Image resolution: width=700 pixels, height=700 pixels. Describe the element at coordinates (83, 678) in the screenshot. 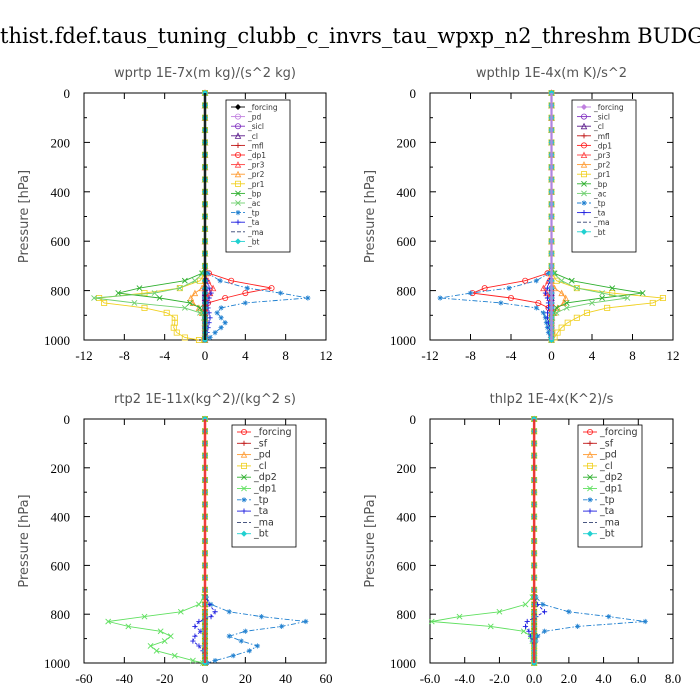

I see `x-tick-label: -60` at that location.